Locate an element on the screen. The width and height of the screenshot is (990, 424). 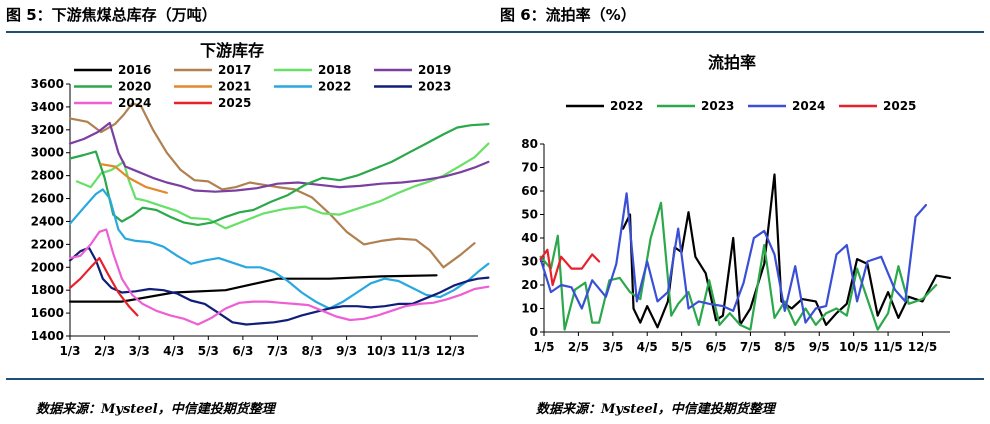
legend-label-2020: 2020 is located at coordinates (134, 87).